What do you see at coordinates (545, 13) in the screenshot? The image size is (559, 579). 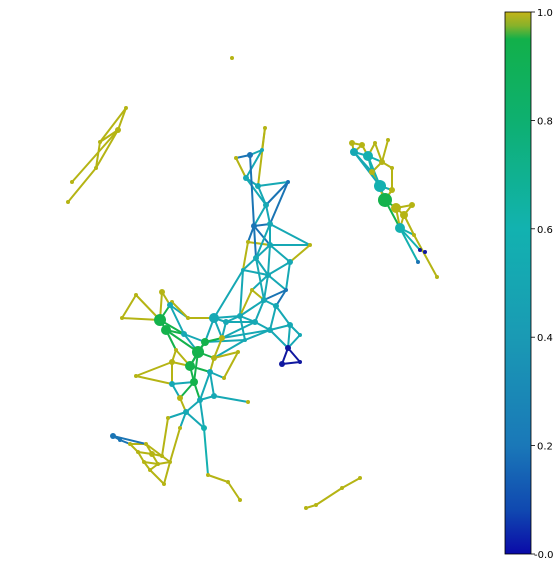 I see `colorbar-max-label: 1.0` at bounding box center [545, 13].